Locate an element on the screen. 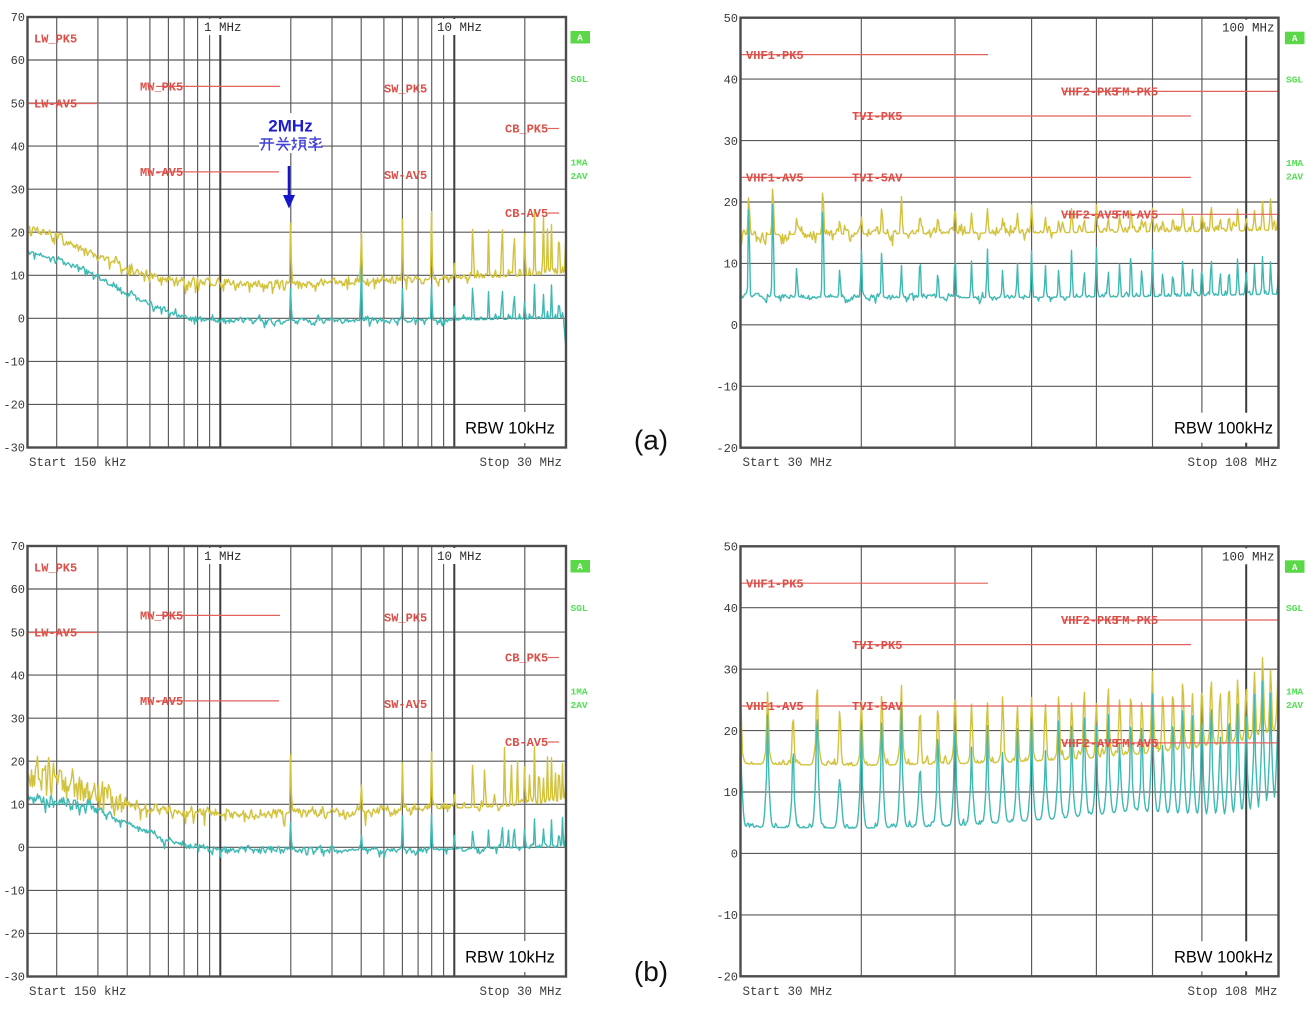 This screenshot has height=1010, width=1316. svg-text: TVI-PK5 is located at coordinates (877, 646).